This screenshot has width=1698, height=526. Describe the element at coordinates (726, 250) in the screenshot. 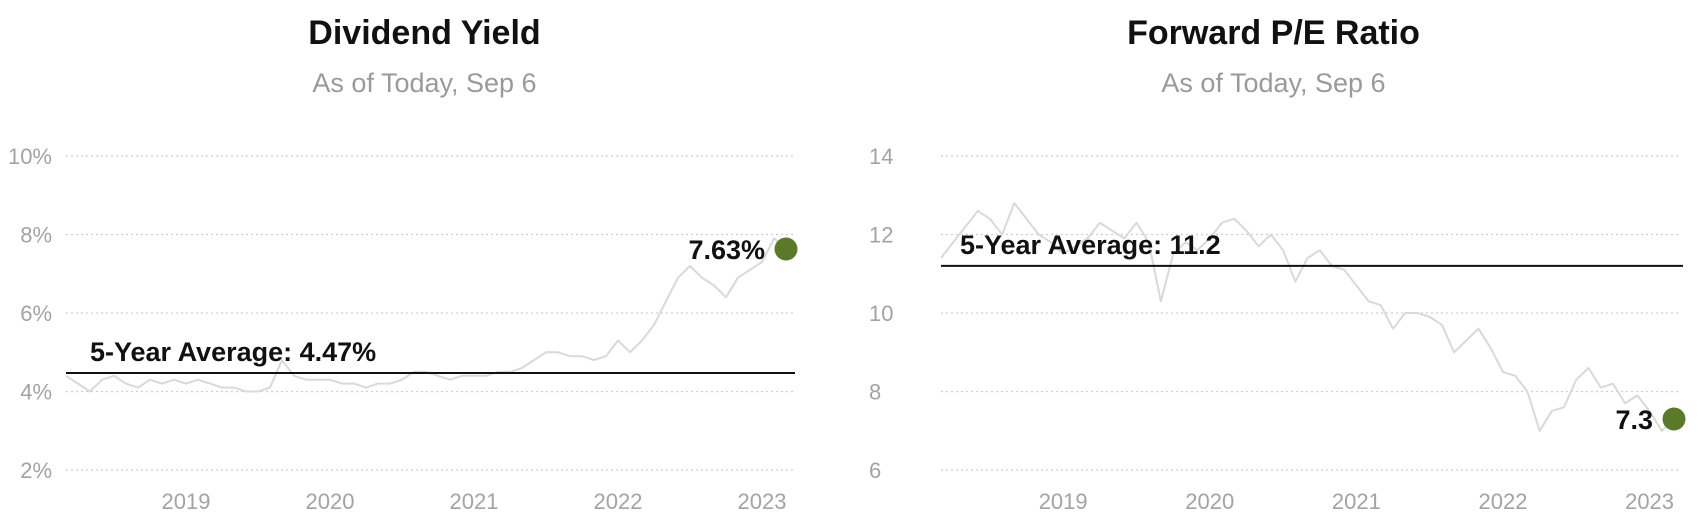

I see `last-value-label: 7.63%` at that location.